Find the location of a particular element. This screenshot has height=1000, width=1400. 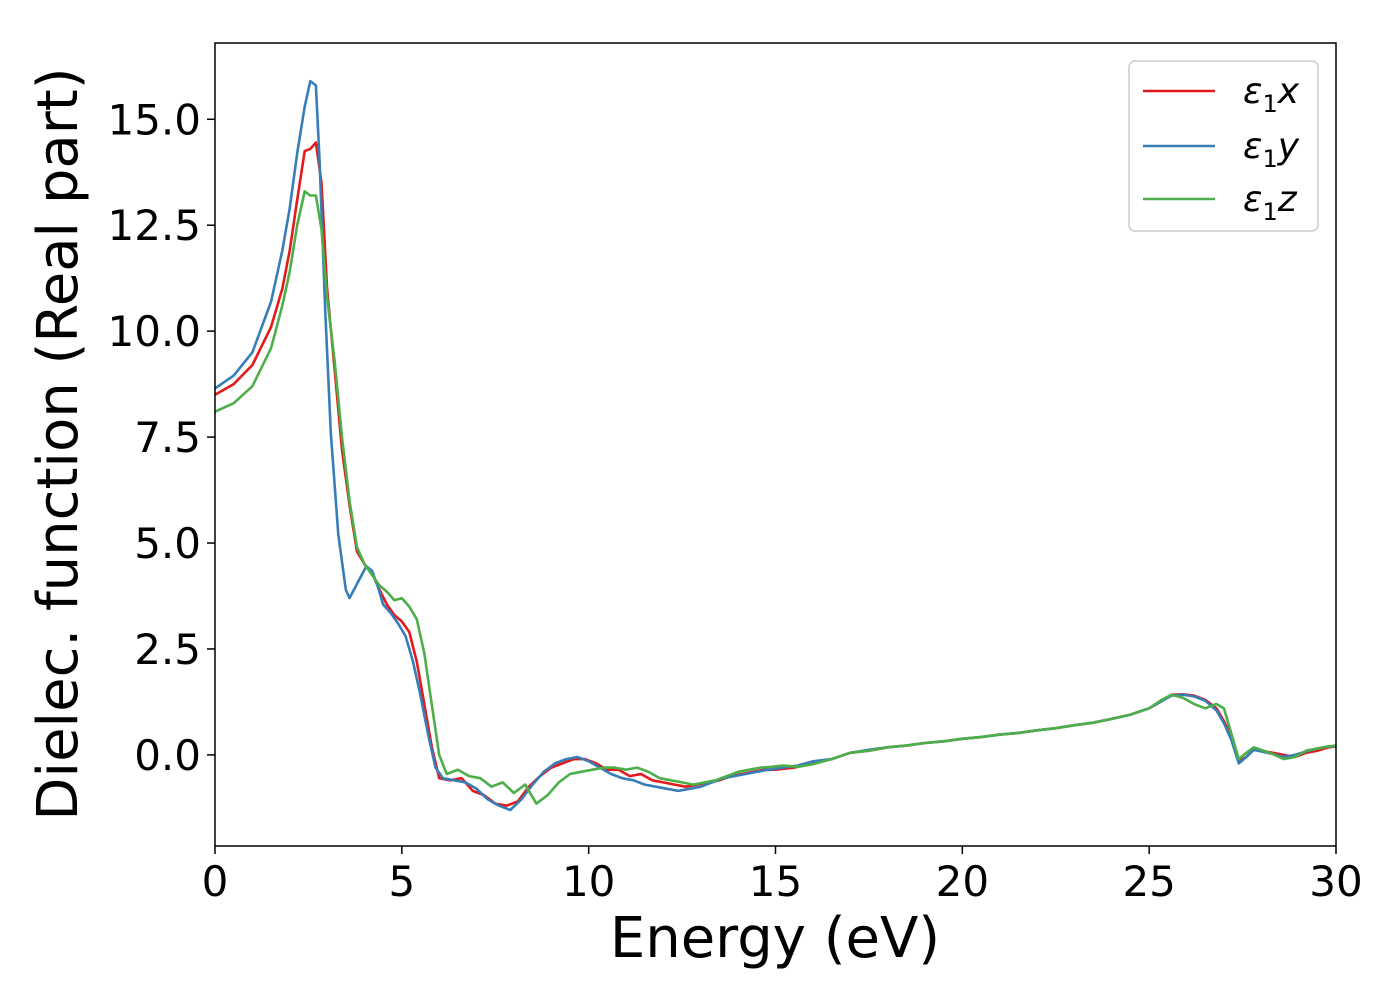

x-axis-label: Energy (eV) is located at coordinates (775, 938).